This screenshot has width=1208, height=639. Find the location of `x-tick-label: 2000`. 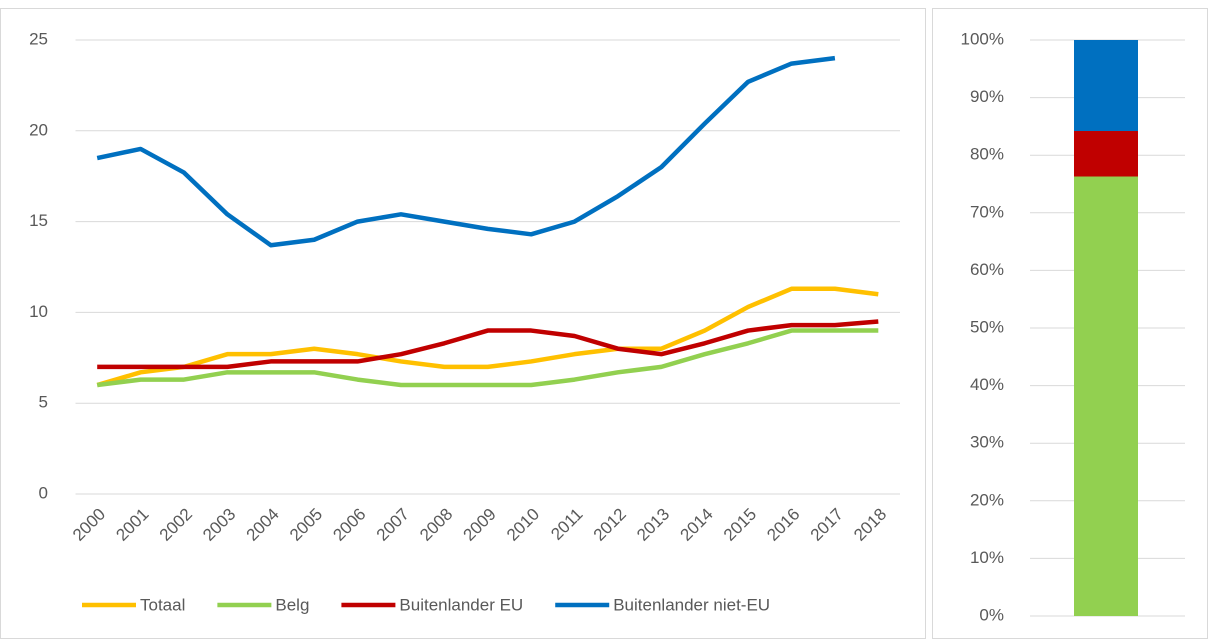

x-tick-label: 2000 is located at coordinates (89, 525).